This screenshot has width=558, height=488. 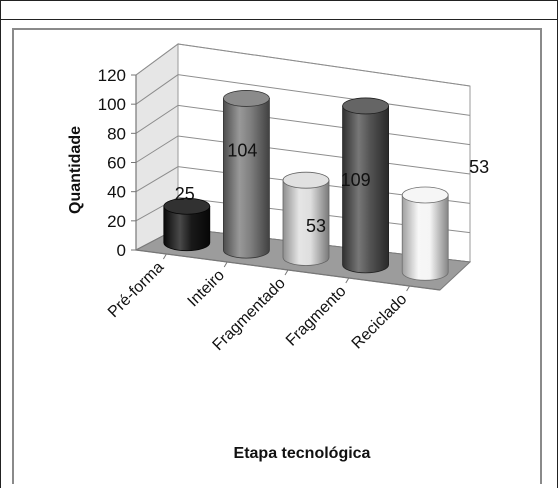 What do you see at coordinates (116, 133) in the screenshot?
I see `y-tick-label: 80` at bounding box center [116, 133].